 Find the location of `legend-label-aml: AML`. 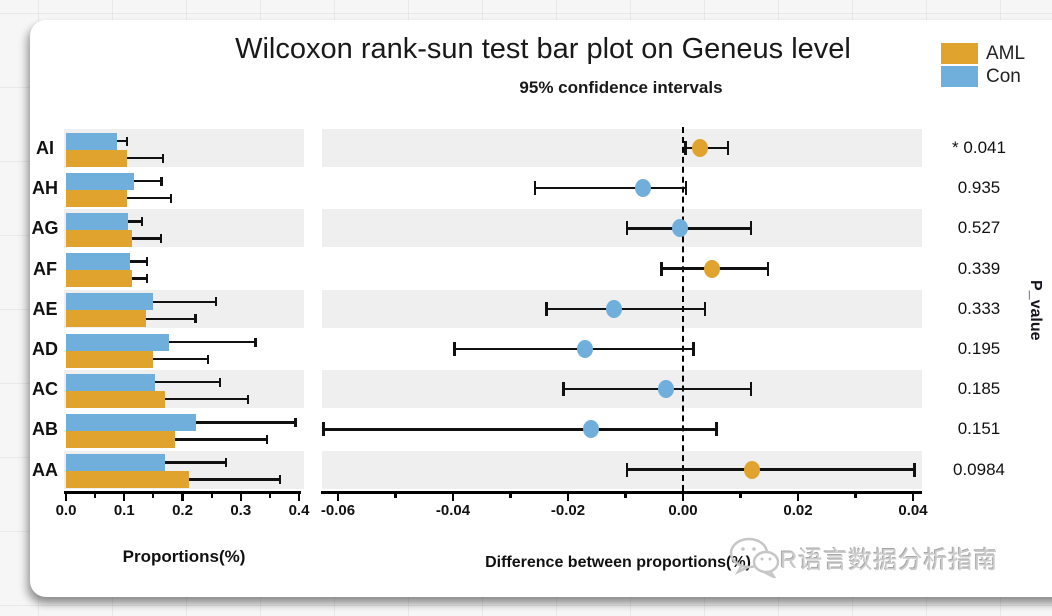

legend-label-aml: AML is located at coordinates (1006, 53).